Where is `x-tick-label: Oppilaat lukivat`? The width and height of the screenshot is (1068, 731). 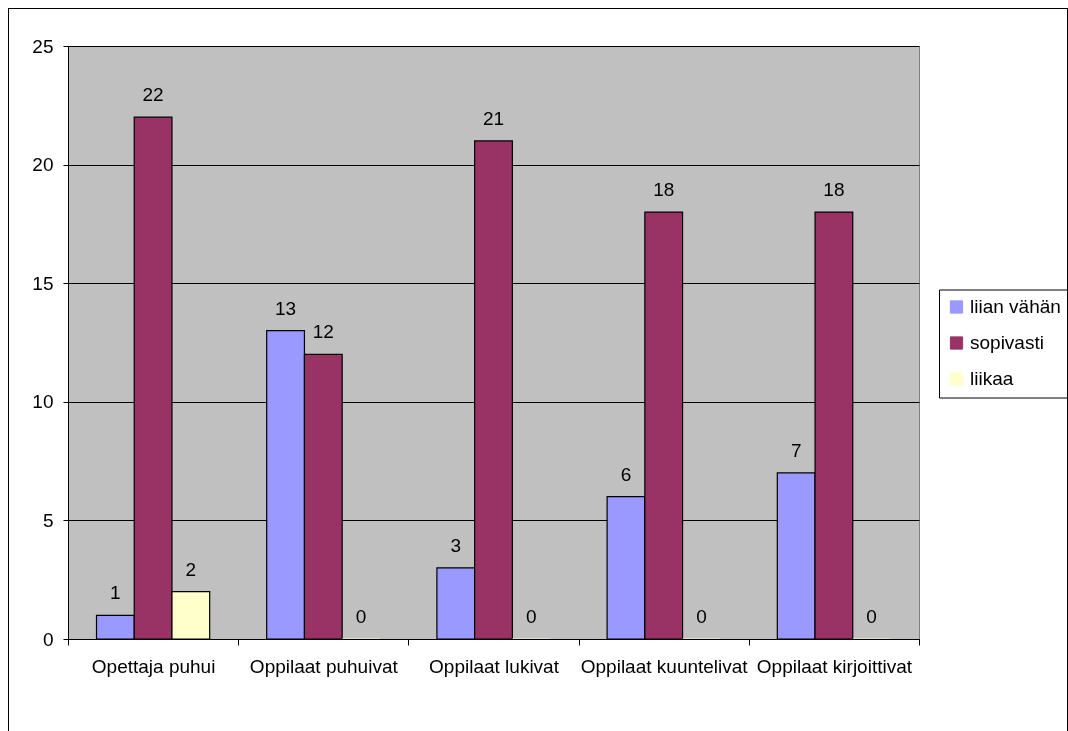 x-tick-label: Oppilaat lukivat is located at coordinates (494, 666).